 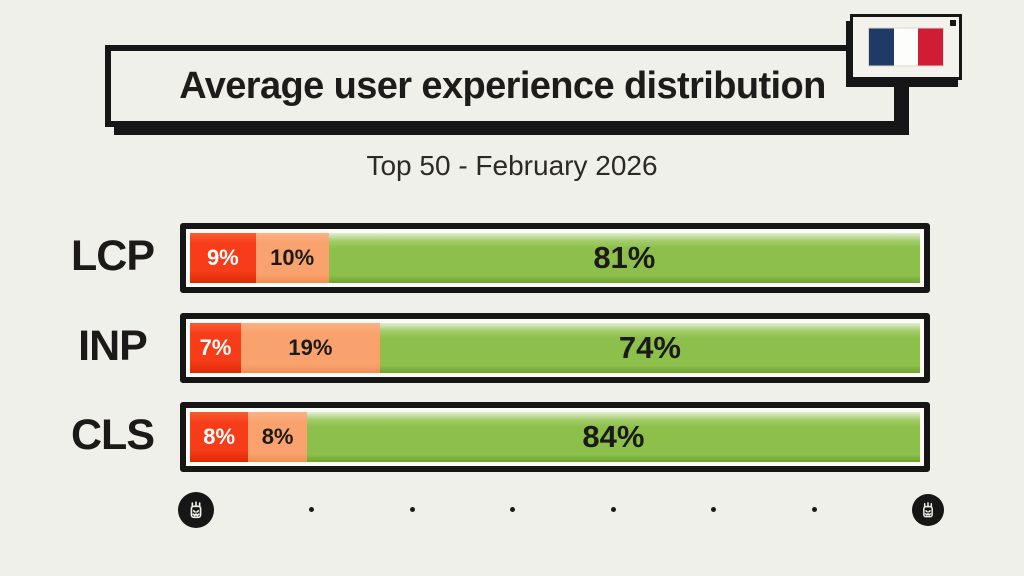 What do you see at coordinates (196, 509) in the screenshot?
I see `flame-face-logo-icon-left` at bounding box center [196, 509].